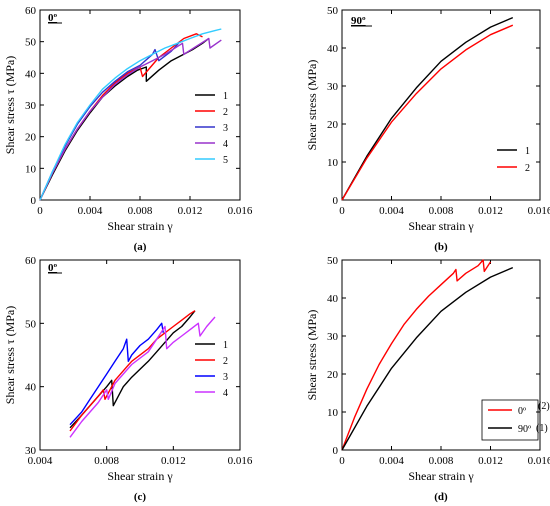 Image resolution: width=550 pixels, height=506 pixels. I want to click on panel-label: (c), so click(140, 497).